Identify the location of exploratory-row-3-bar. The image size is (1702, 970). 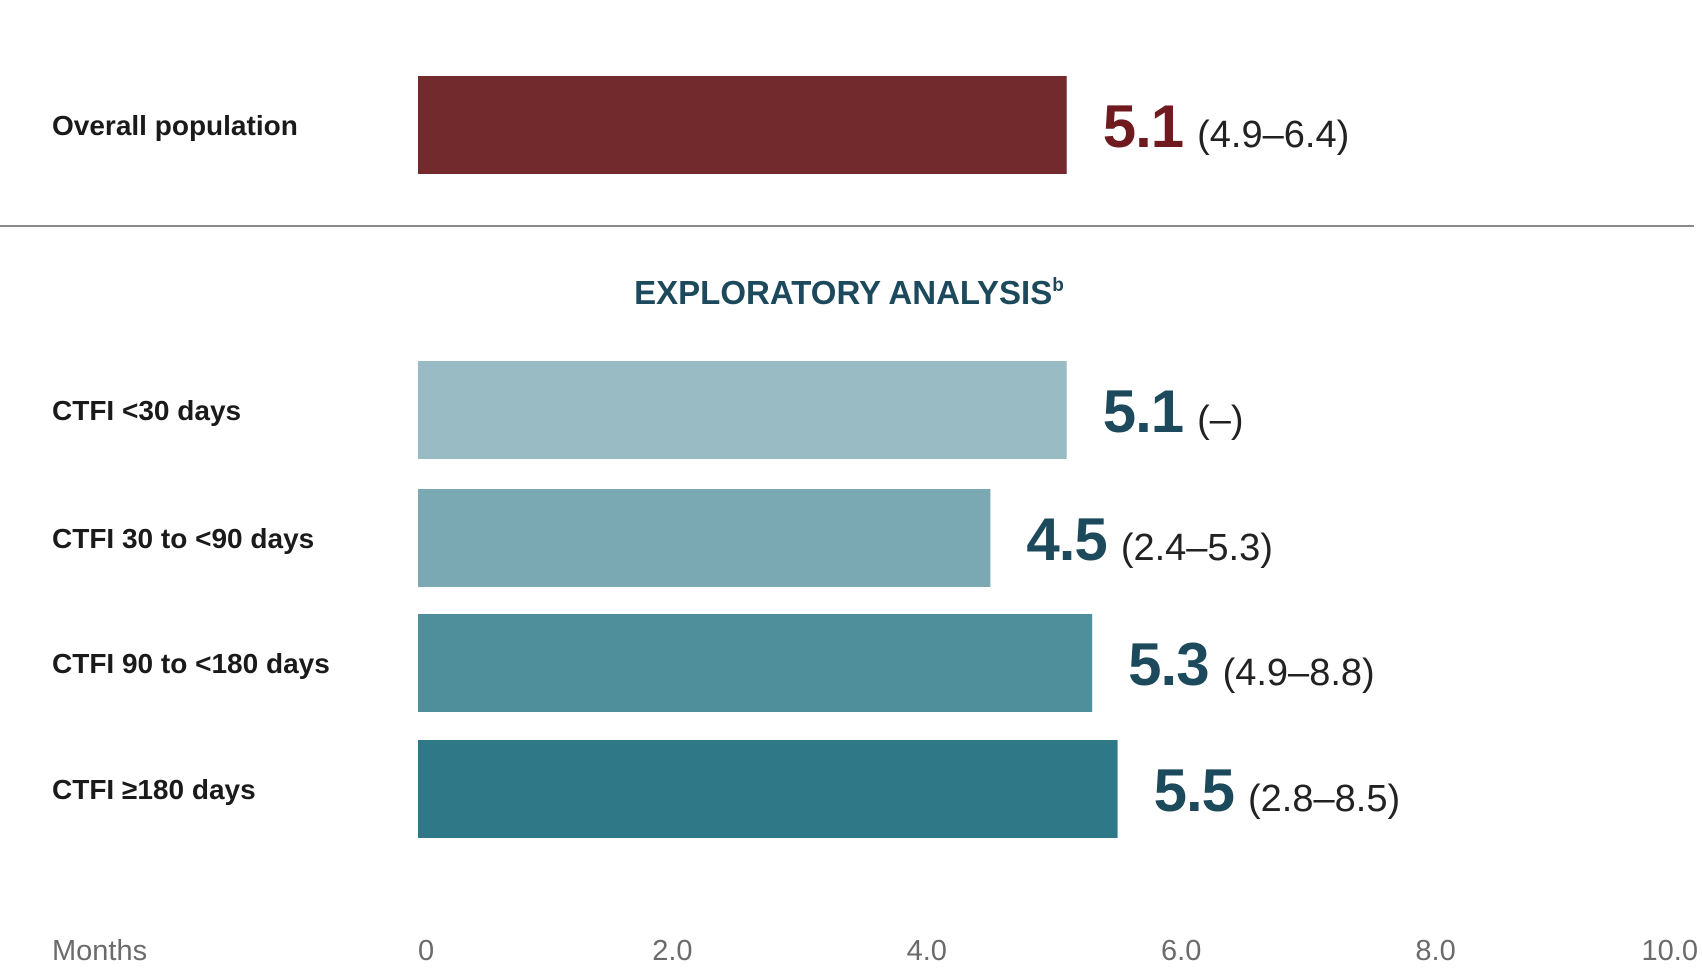
(755, 663).